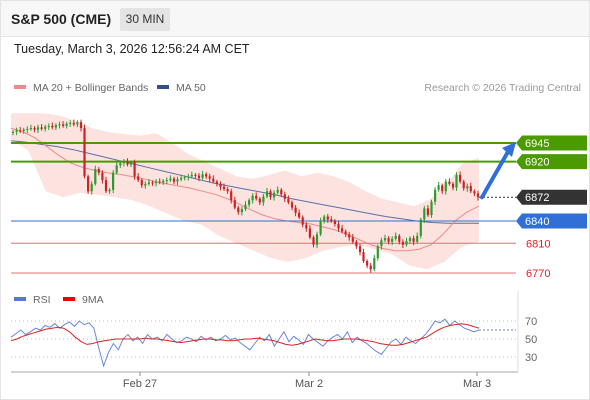 The image size is (590, 400). What do you see at coordinates (295, 19) in the screenshot?
I see `chart-header: S&P 500 (CME) 30 MIN` at bounding box center [295, 19].